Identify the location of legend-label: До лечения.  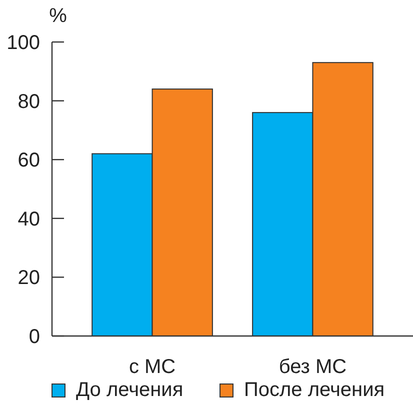
(130, 390).